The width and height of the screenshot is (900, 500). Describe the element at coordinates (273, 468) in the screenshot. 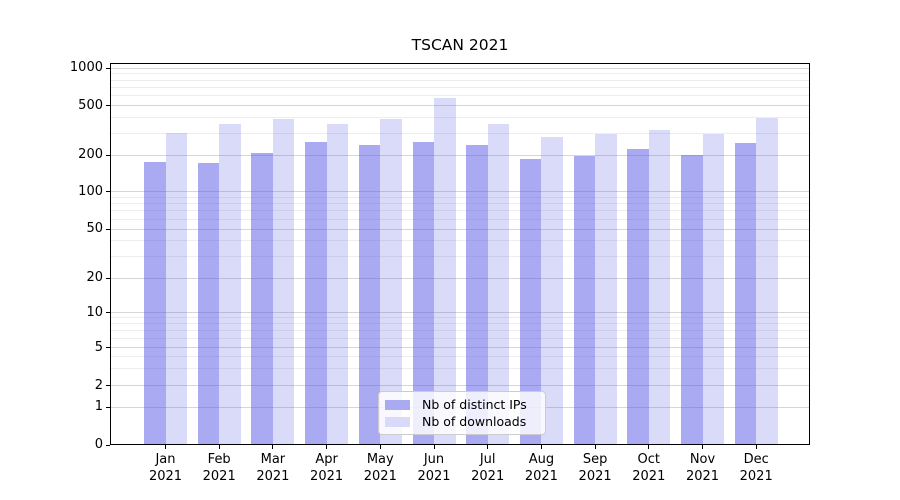

I see `x-tick-label: Mar 2021` at that location.